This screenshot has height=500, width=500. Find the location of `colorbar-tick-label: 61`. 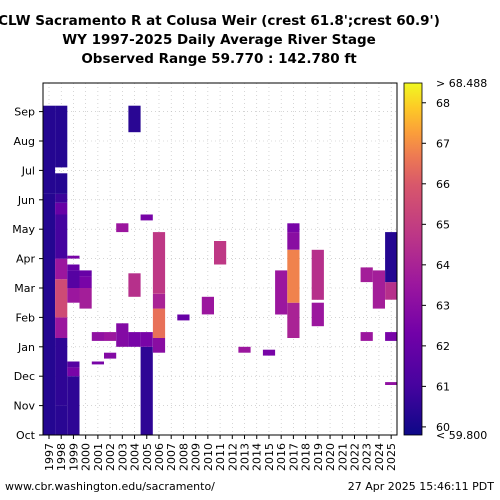

colorbar-tick-label: 61 is located at coordinates (443, 386).